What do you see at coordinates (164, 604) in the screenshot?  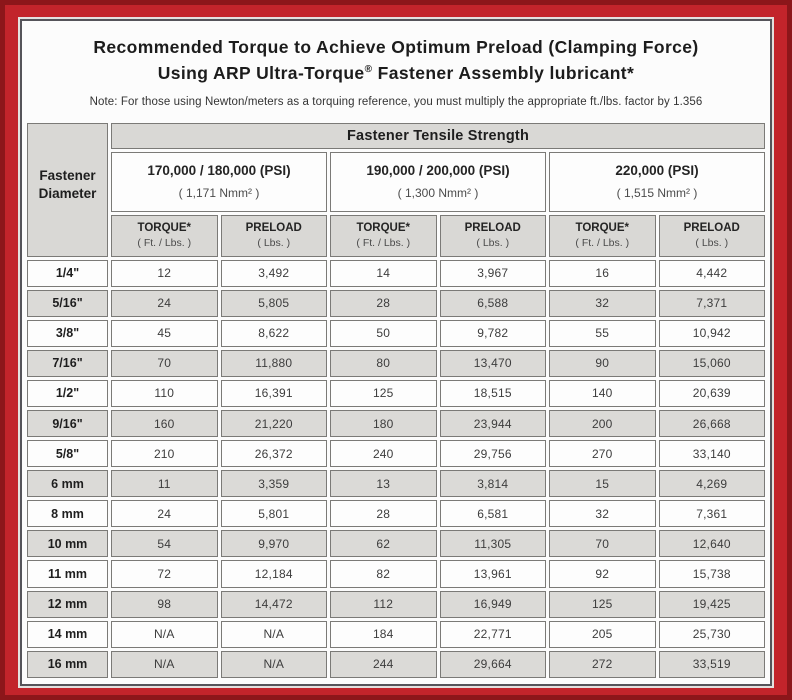 I see `value-cell: 98` at bounding box center [164, 604].